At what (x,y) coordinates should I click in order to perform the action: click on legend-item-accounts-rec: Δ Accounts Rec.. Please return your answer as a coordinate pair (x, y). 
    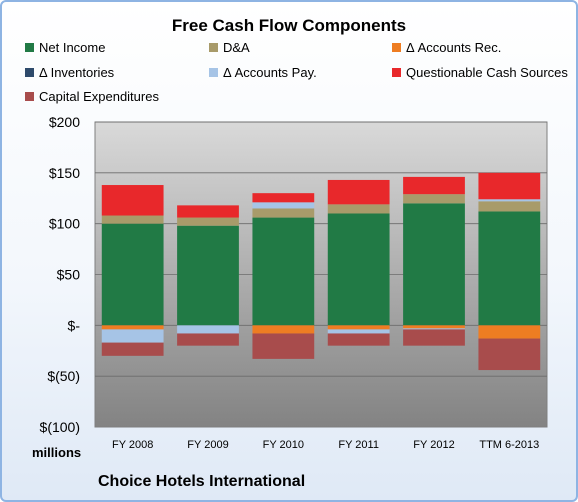
    Looking at the image, I should click on (446, 47).